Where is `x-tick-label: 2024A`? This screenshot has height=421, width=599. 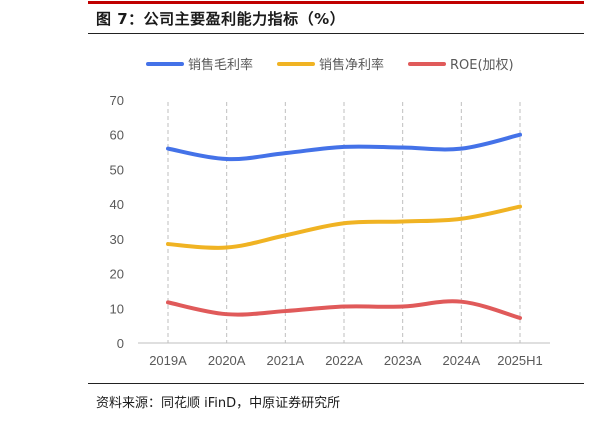
x-tick-label: 2024A is located at coordinates (462, 360).